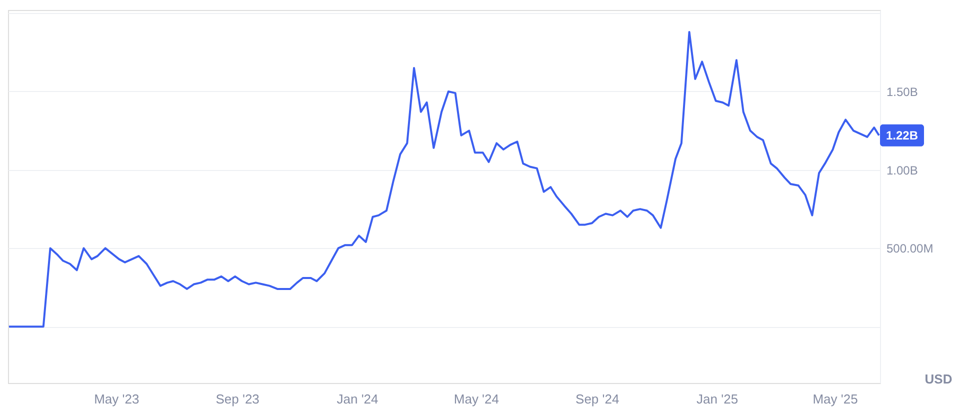  Describe the element at coordinates (717, 399) in the screenshot. I see `x-tick-label: Jan '25` at that location.